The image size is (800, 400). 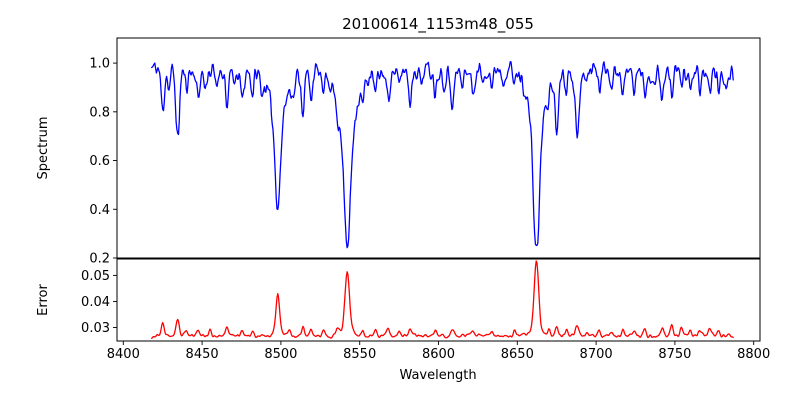 I want to click on y-tick-label: 0.2, so click(x=99, y=259).